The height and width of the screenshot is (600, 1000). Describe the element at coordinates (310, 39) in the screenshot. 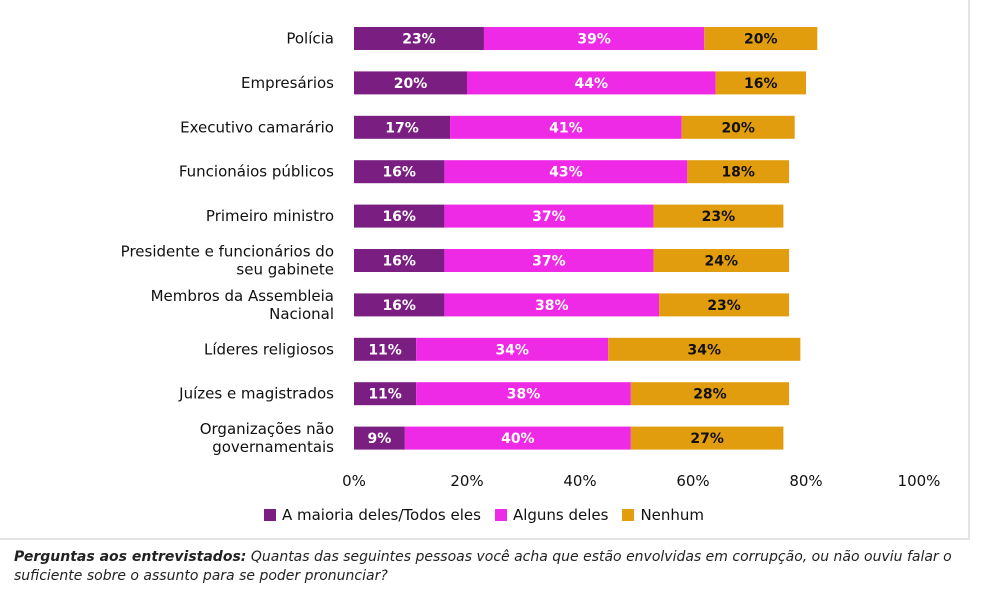

I see `category-label: Polícia` at that location.